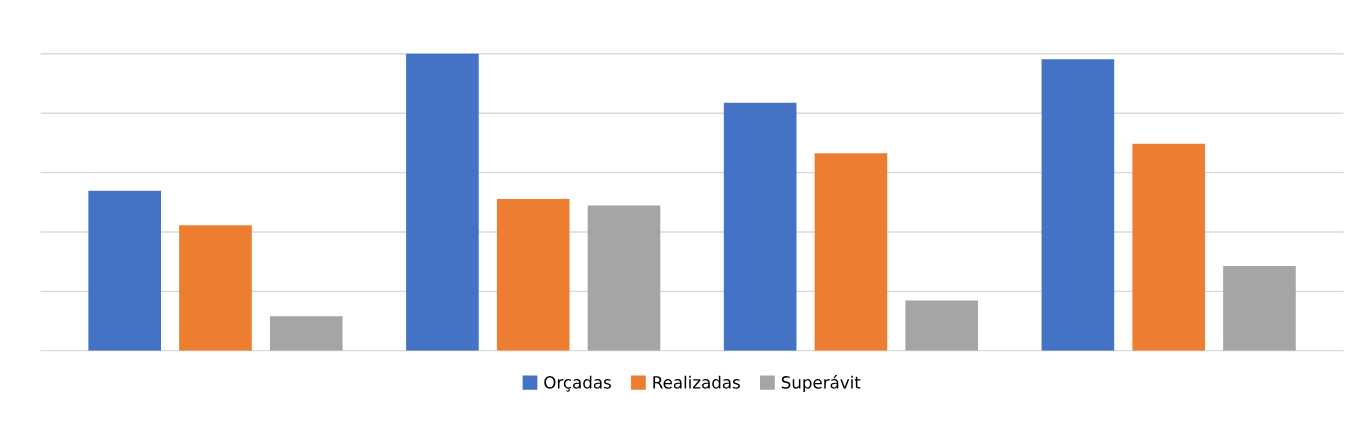  What do you see at coordinates (821, 383) in the screenshot?
I see `legend-label: Superávit` at bounding box center [821, 383].